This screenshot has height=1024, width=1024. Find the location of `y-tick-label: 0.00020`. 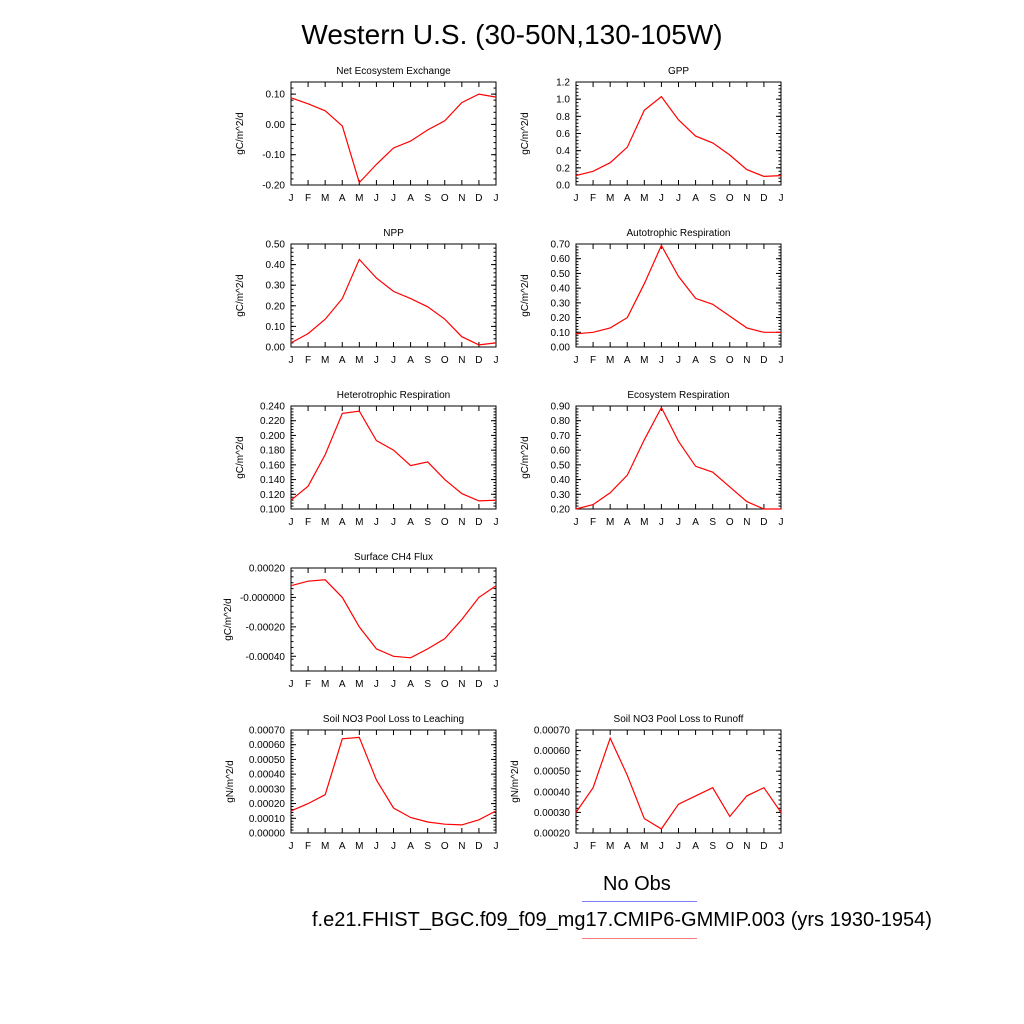

y-tick-label: 0.00020 is located at coordinates (267, 804).